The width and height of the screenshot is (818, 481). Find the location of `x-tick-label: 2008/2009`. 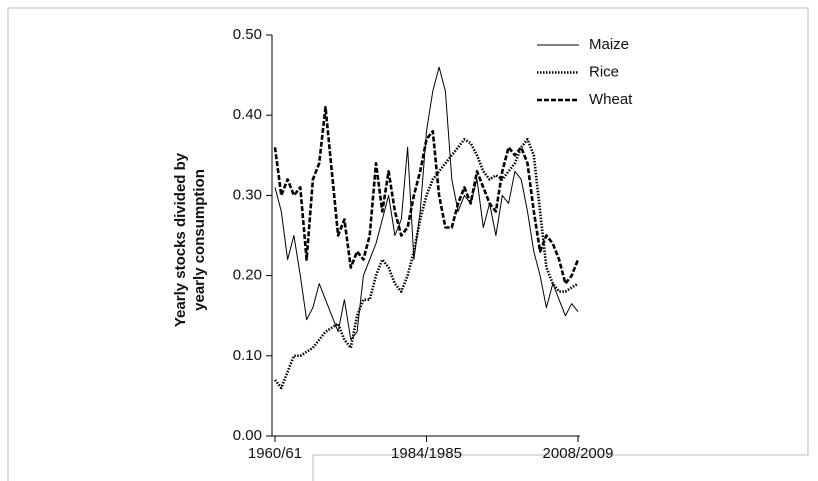

x-tick-label: 2008/2009 is located at coordinates (578, 453).